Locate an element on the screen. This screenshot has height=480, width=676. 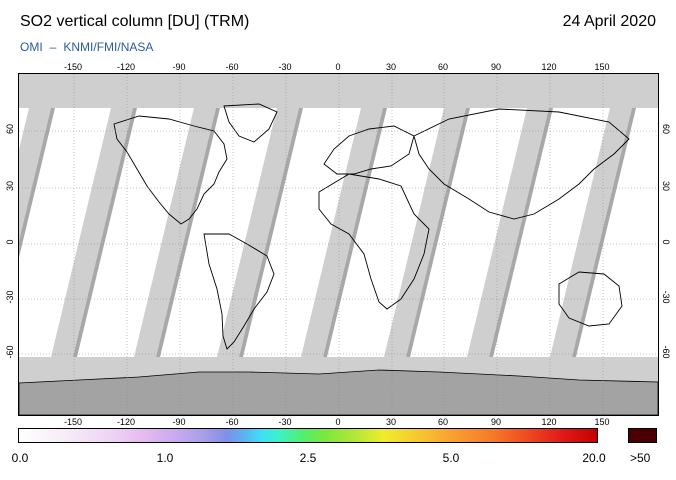
map-date: 24 April 2020 is located at coordinates (609, 21).